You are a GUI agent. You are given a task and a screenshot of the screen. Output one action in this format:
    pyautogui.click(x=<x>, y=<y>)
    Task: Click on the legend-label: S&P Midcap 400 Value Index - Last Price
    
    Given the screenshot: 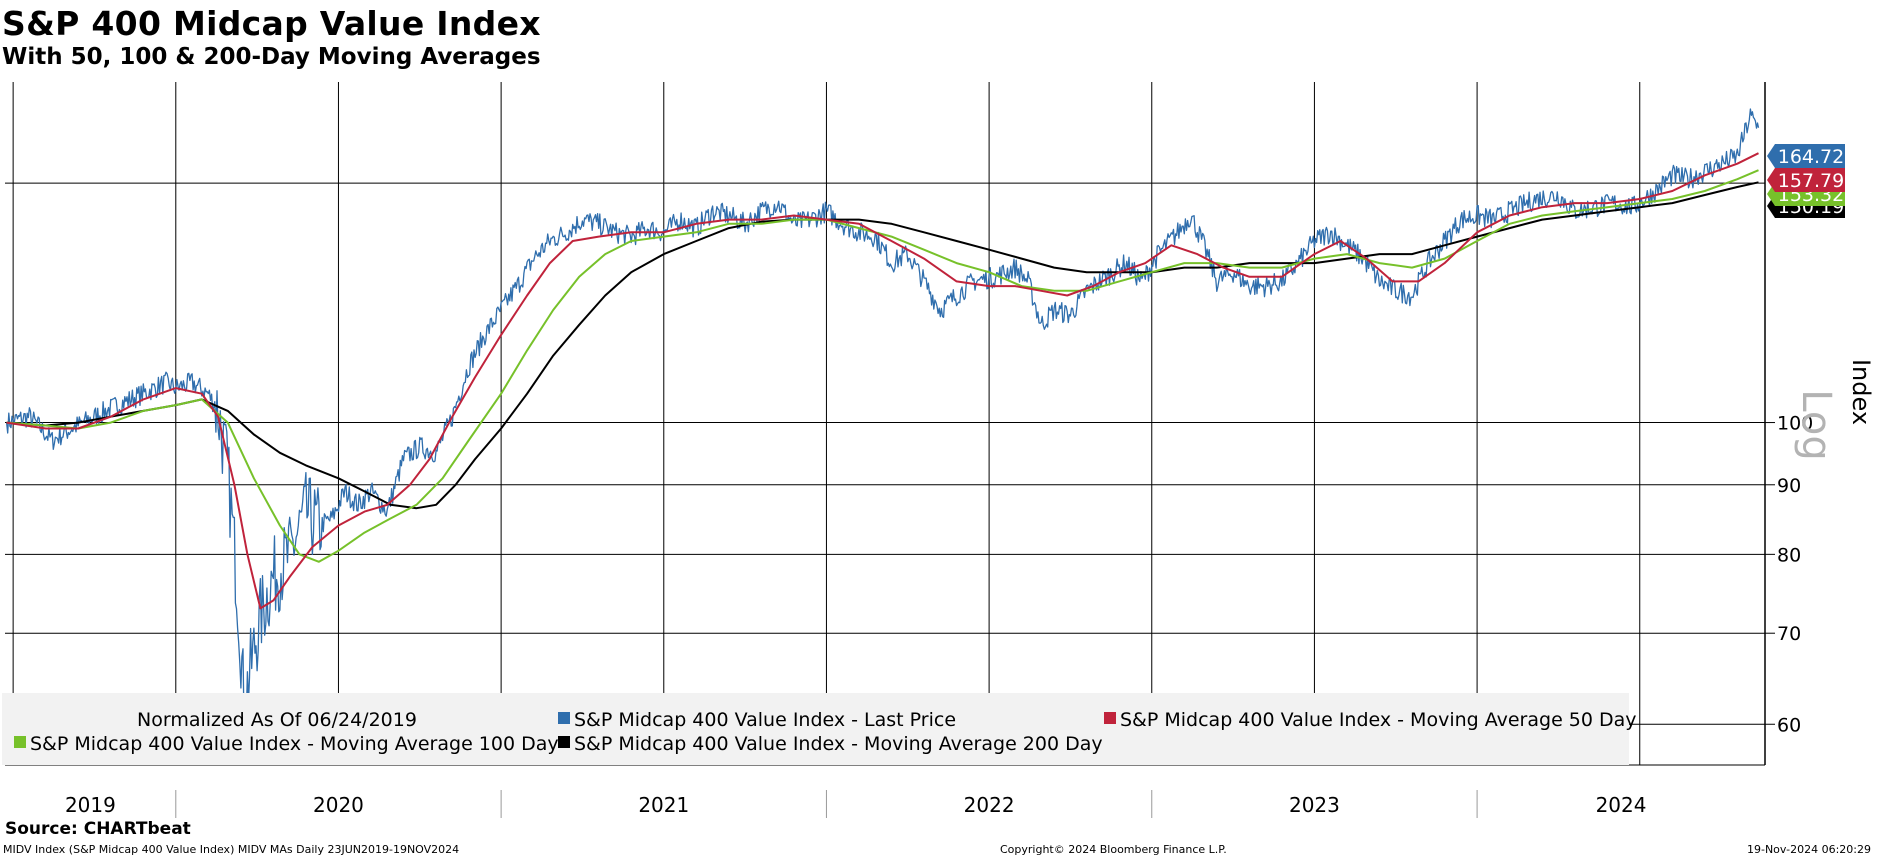 What is the action you would take?
    pyautogui.click(x=765, y=720)
    